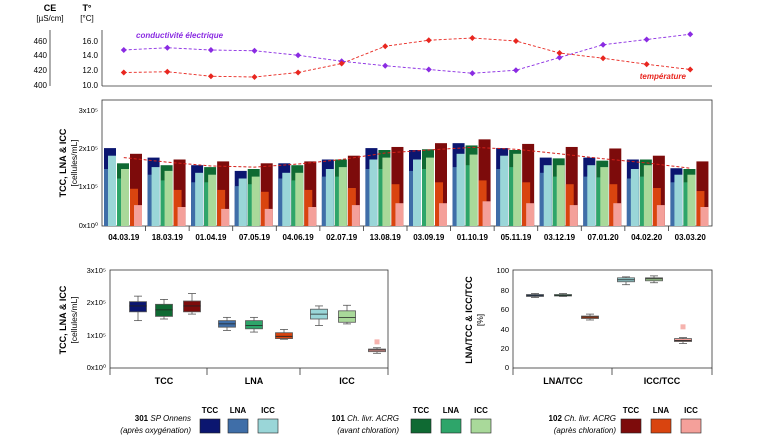 The image size is (760, 440). What do you see at coordinates (41, 70) in the screenshot?
I see `ce-tick: 420` at bounding box center [41, 70].